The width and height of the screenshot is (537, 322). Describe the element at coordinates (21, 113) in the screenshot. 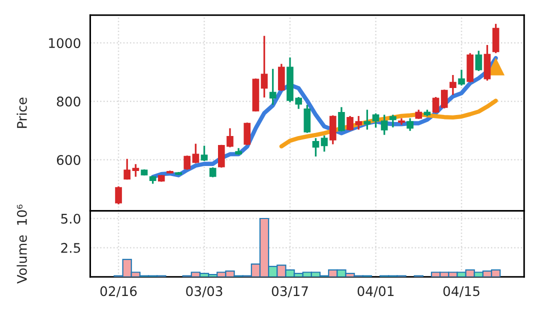

I see `y-axis-title: Price` at that location.